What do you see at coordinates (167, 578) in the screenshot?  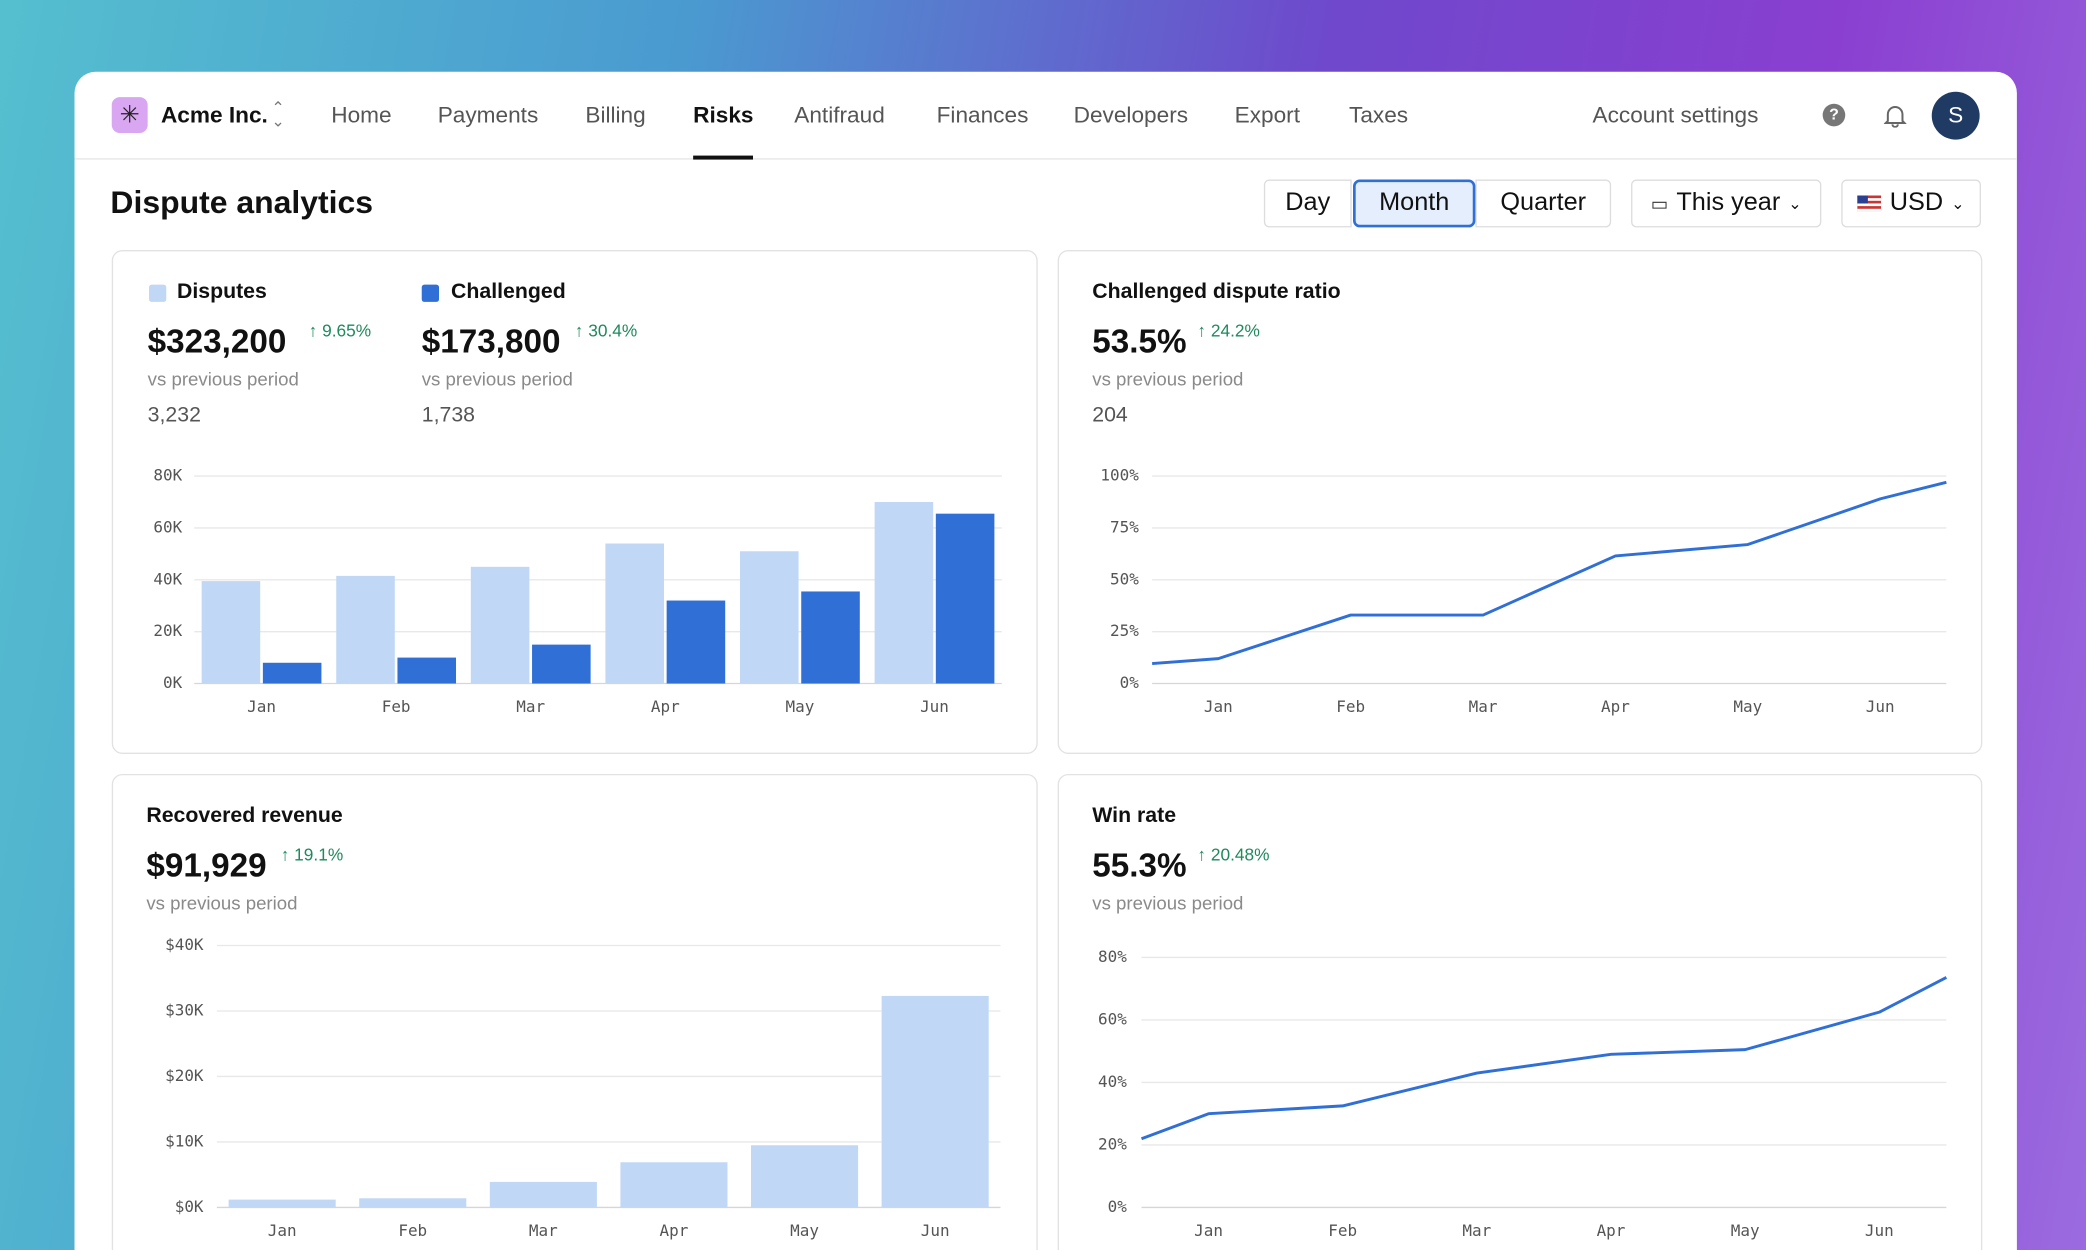 I see `y-tick-label: 40K` at bounding box center [167, 578].